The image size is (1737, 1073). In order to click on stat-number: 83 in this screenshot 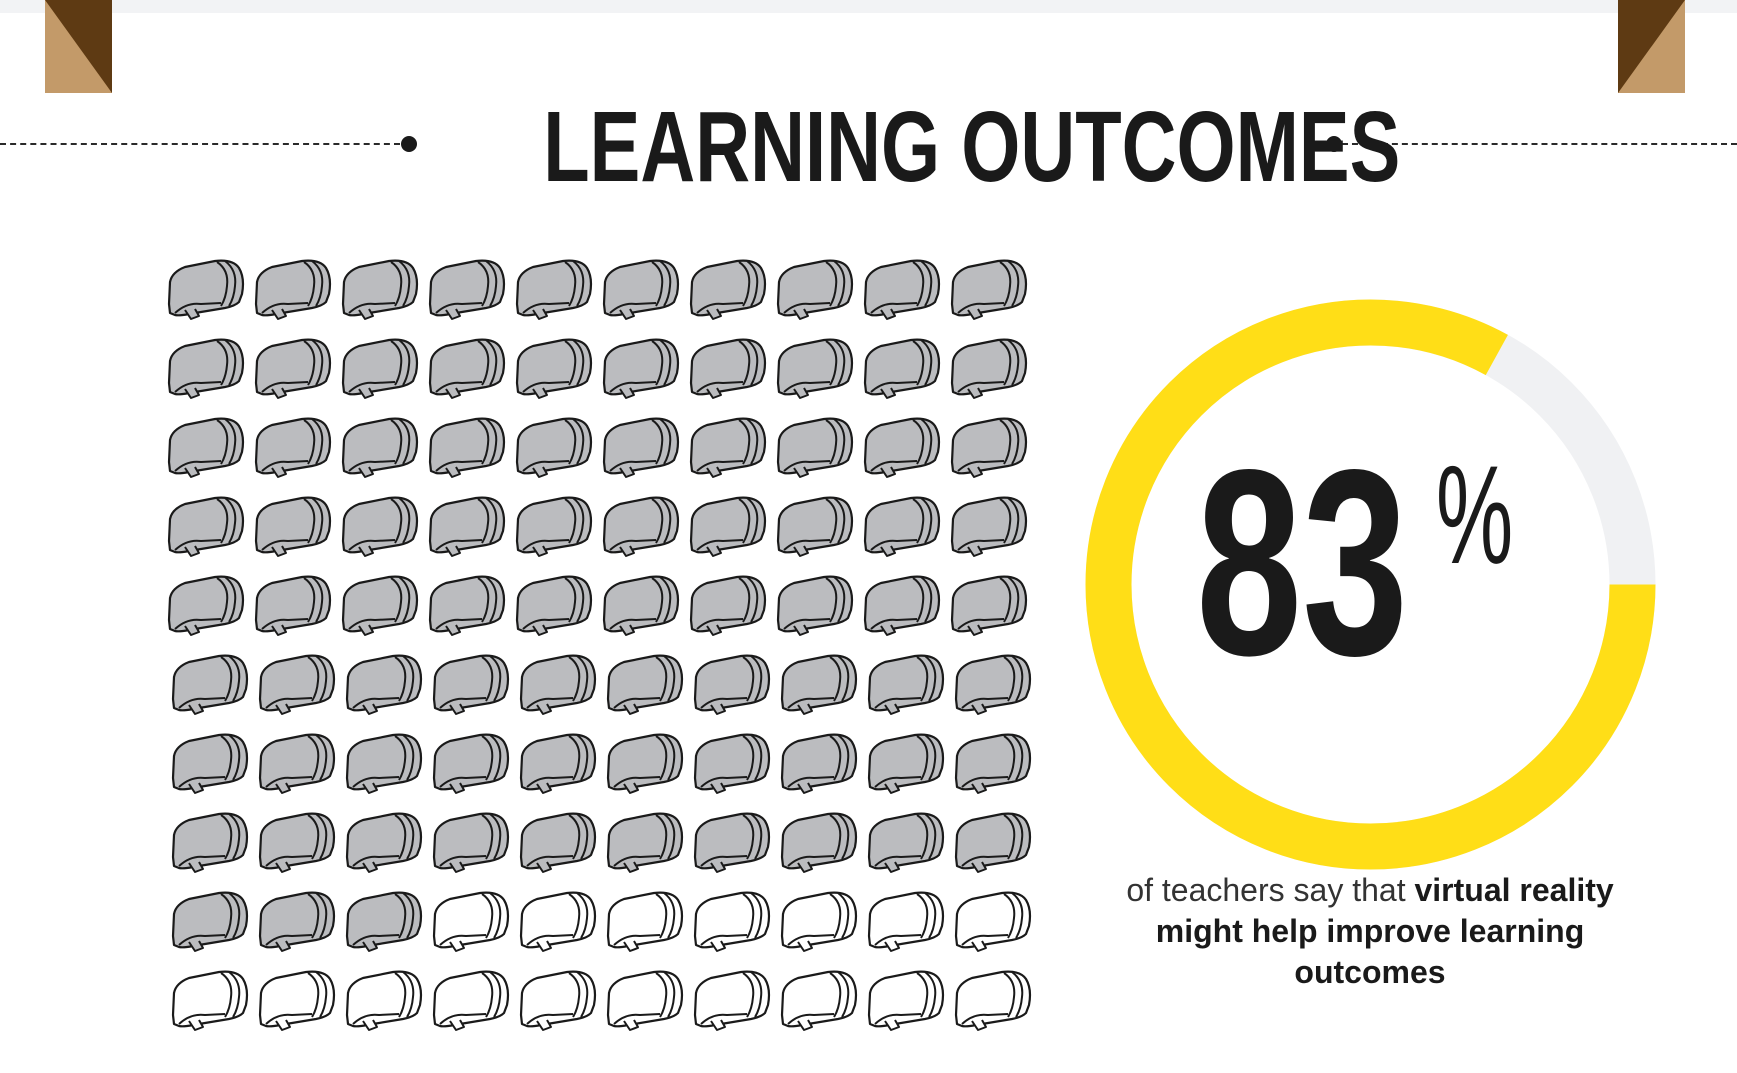, I will do `click(1302, 563)`.